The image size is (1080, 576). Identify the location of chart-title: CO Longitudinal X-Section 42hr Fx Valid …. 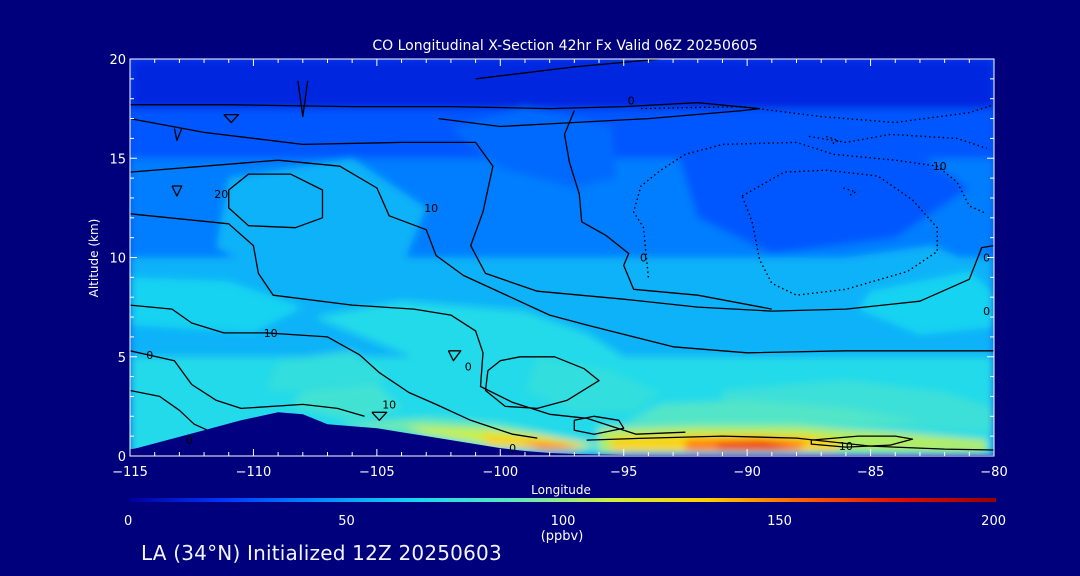
(564, 46).